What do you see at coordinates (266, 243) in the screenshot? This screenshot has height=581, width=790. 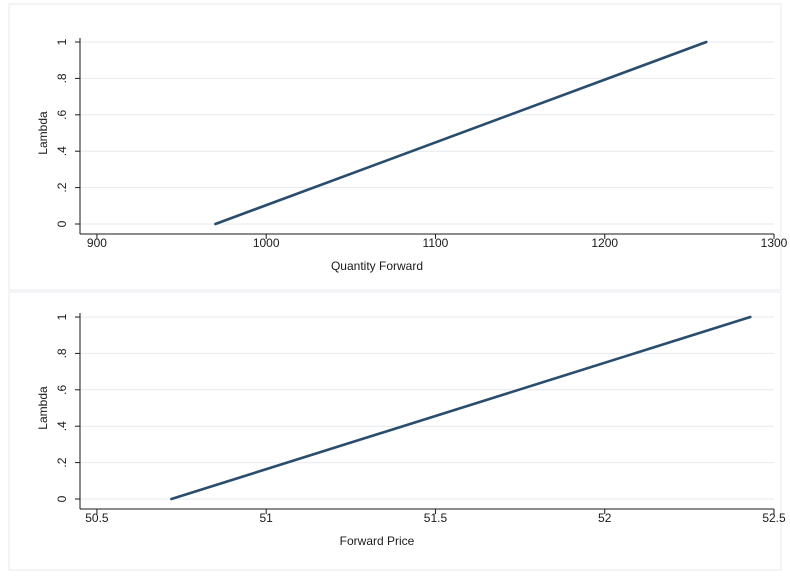 I see `x-tick-label-1: 1000` at bounding box center [266, 243].